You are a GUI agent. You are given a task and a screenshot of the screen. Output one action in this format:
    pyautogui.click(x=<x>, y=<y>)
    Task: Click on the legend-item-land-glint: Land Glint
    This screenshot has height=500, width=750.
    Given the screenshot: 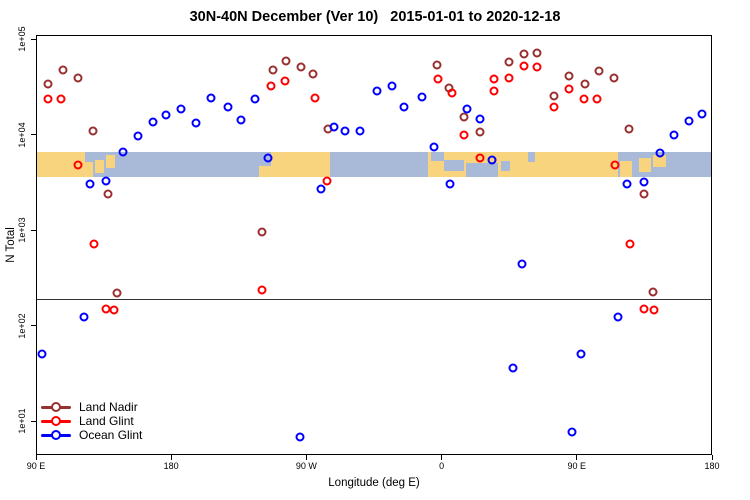 What is the action you would take?
    pyautogui.click(x=91, y=421)
    